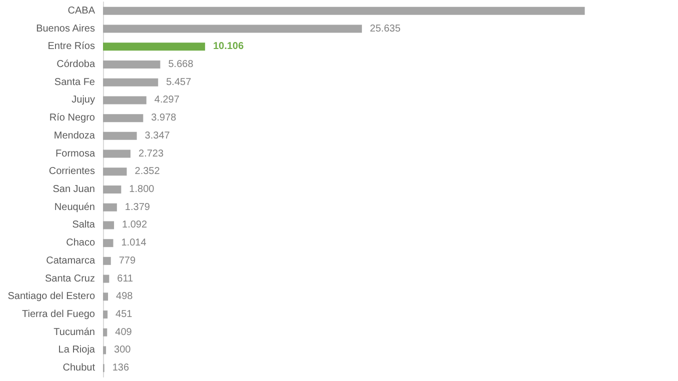 The image size is (678, 381). I want to click on y-tick-label: Santa Fe, so click(75, 82).